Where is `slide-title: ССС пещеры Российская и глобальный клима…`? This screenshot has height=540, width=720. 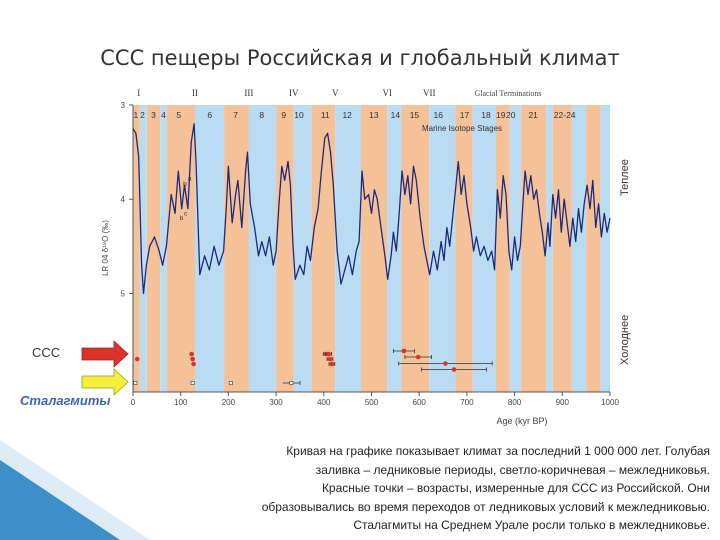 slide-title: ССС пещеры Российская и глобальный клима… is located at coordinates (360, 58).